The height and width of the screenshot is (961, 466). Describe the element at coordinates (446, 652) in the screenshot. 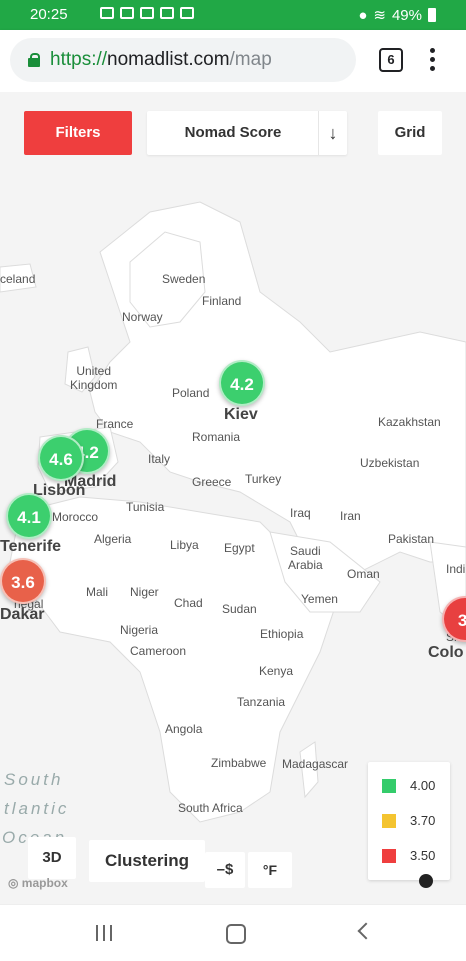

I see `city-label: Colo` at that location.